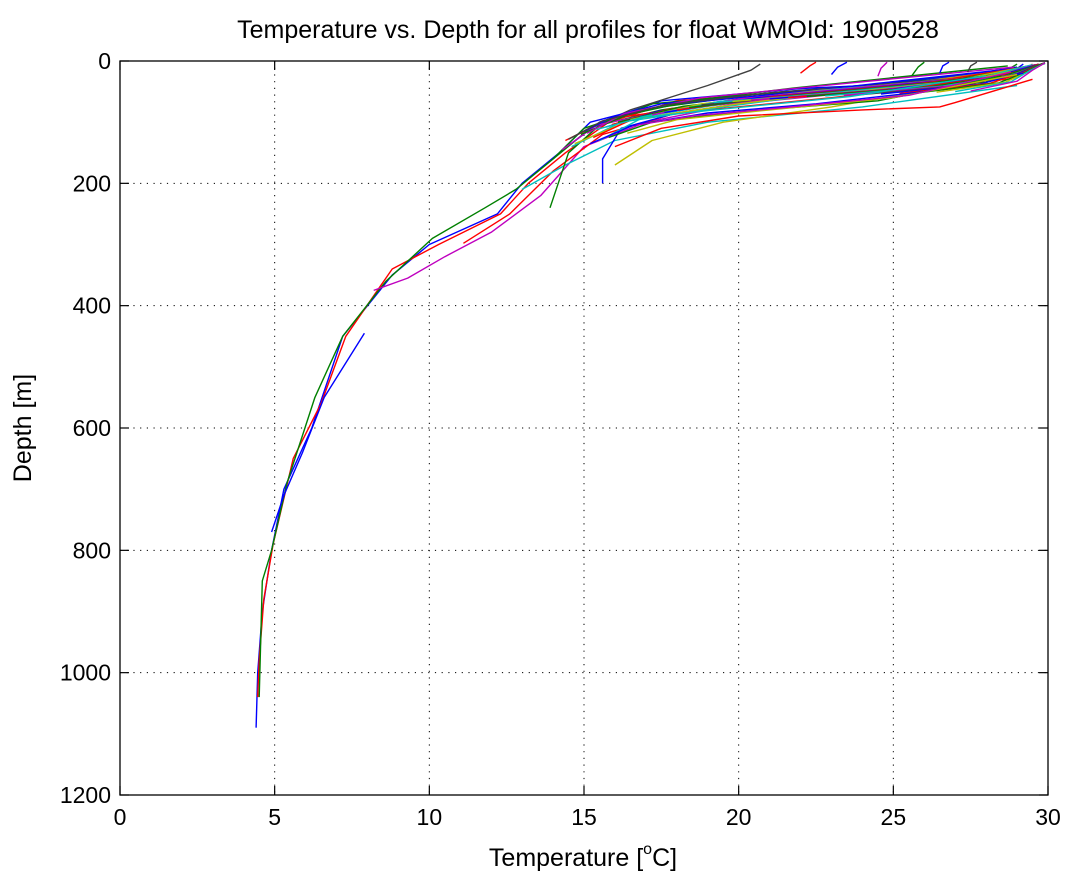 The image size is (1073, 879). Describe the element at coordinates (85, 673) in the screenshot. I see `y-tick-label: 1000` at that location.